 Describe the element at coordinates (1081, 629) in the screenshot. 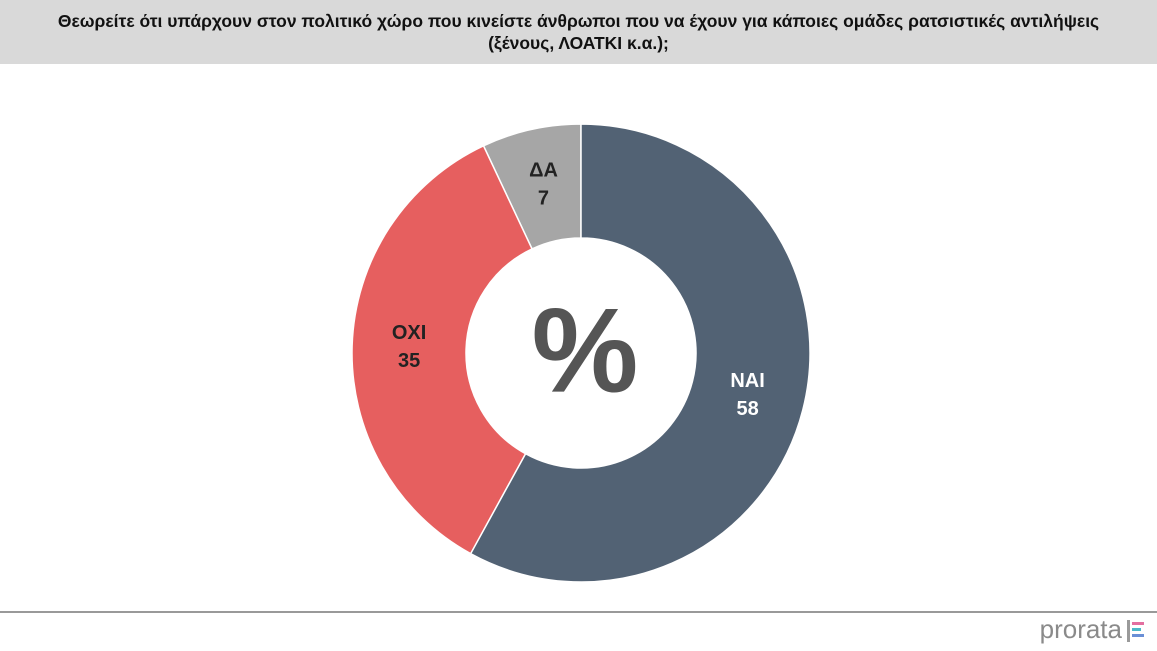

I see `logo: prorata` at that location.